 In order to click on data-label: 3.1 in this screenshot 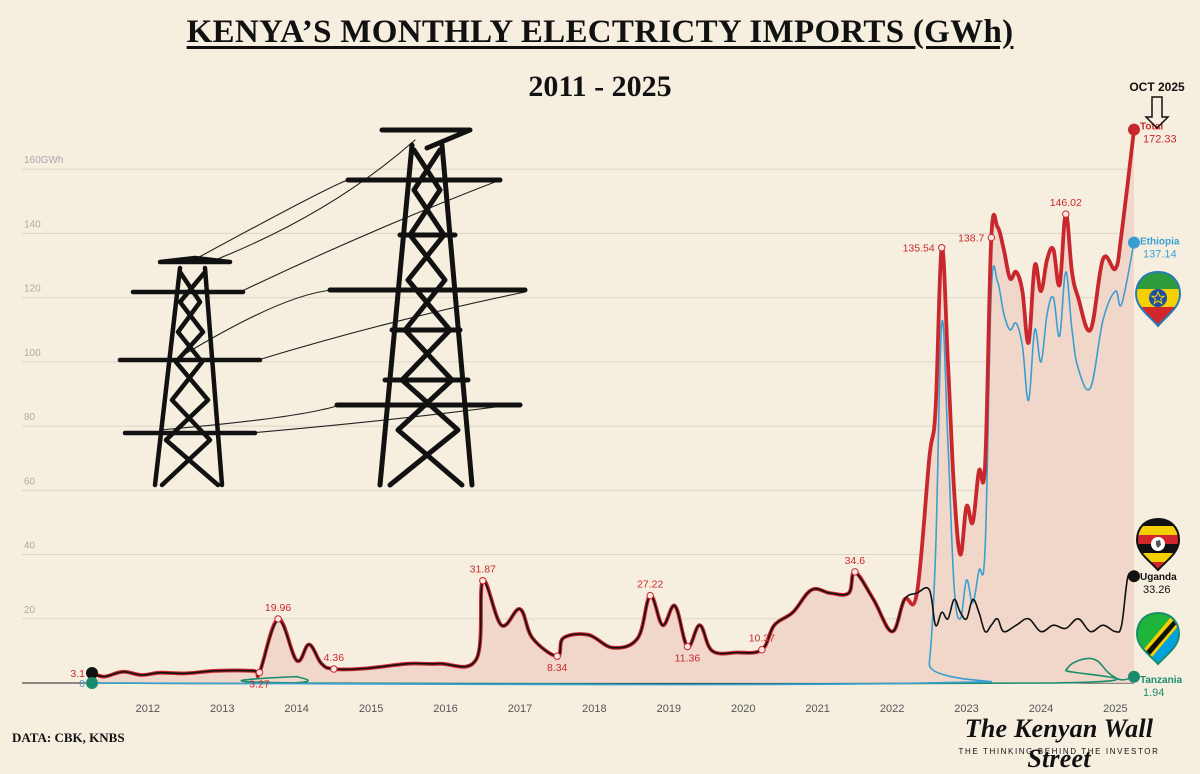, I will do `click(77, 674)`.